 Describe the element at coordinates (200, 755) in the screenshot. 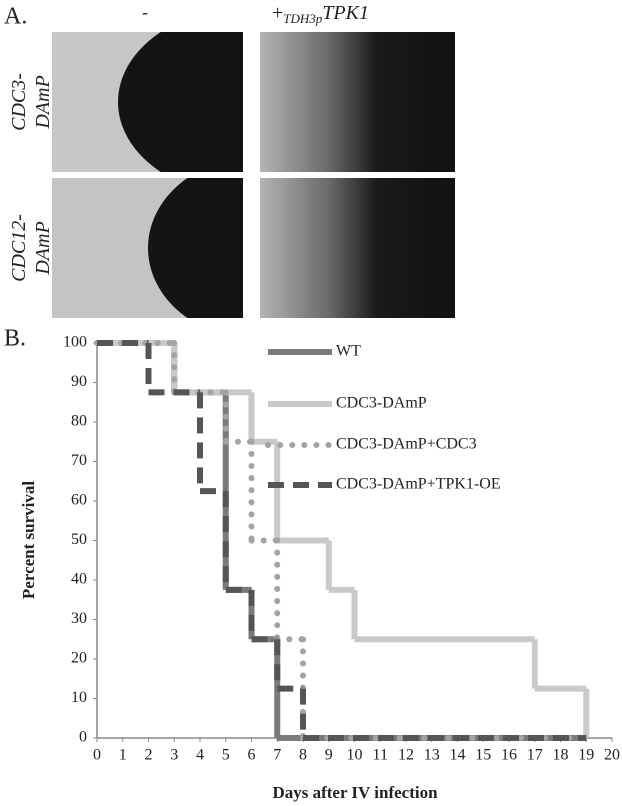

I see `x-tick-label: 4` at that location.